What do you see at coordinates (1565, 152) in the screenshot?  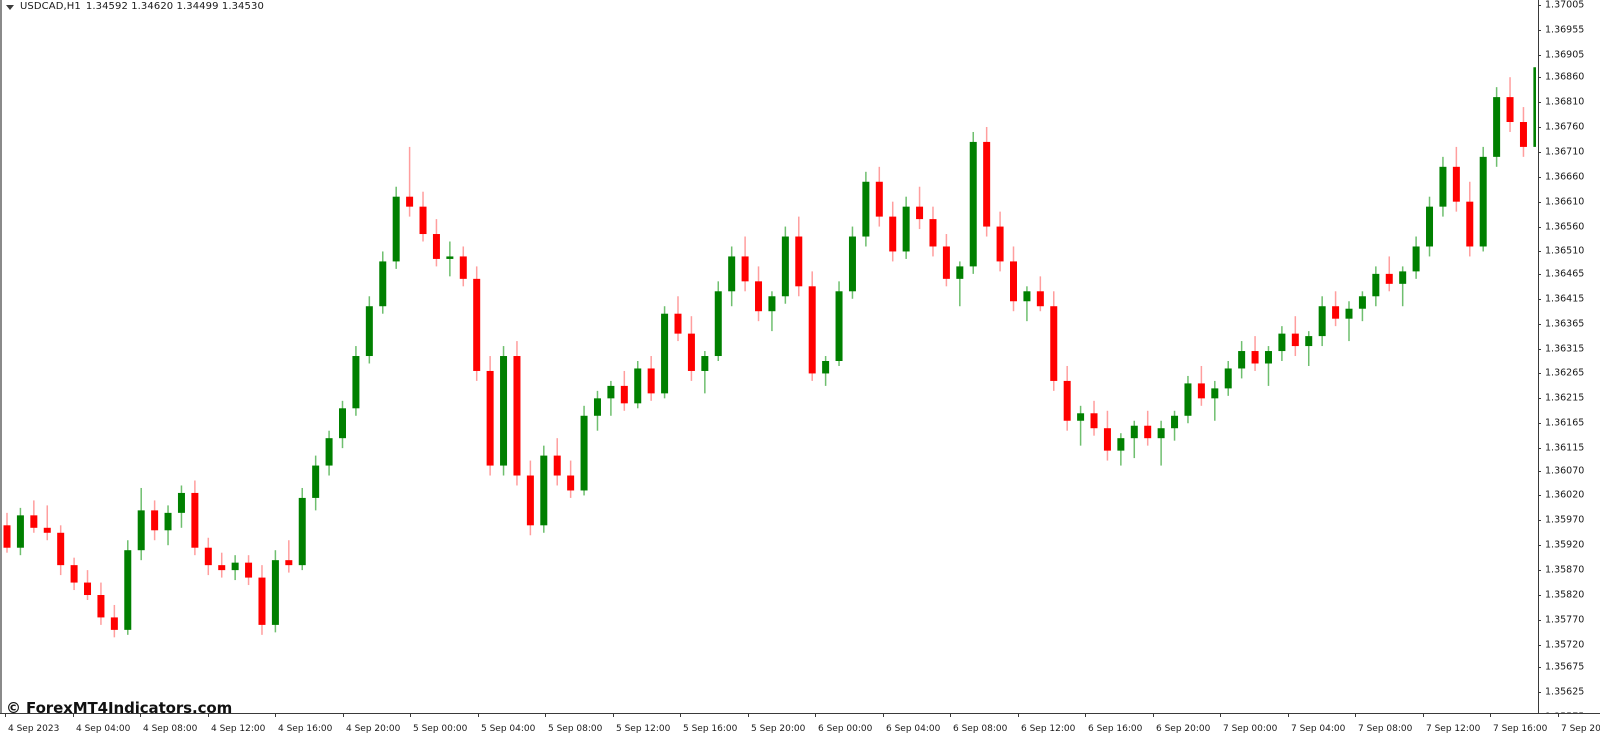 I see `price-axis-label: 1.36710` at bounding box center [1565, 152].